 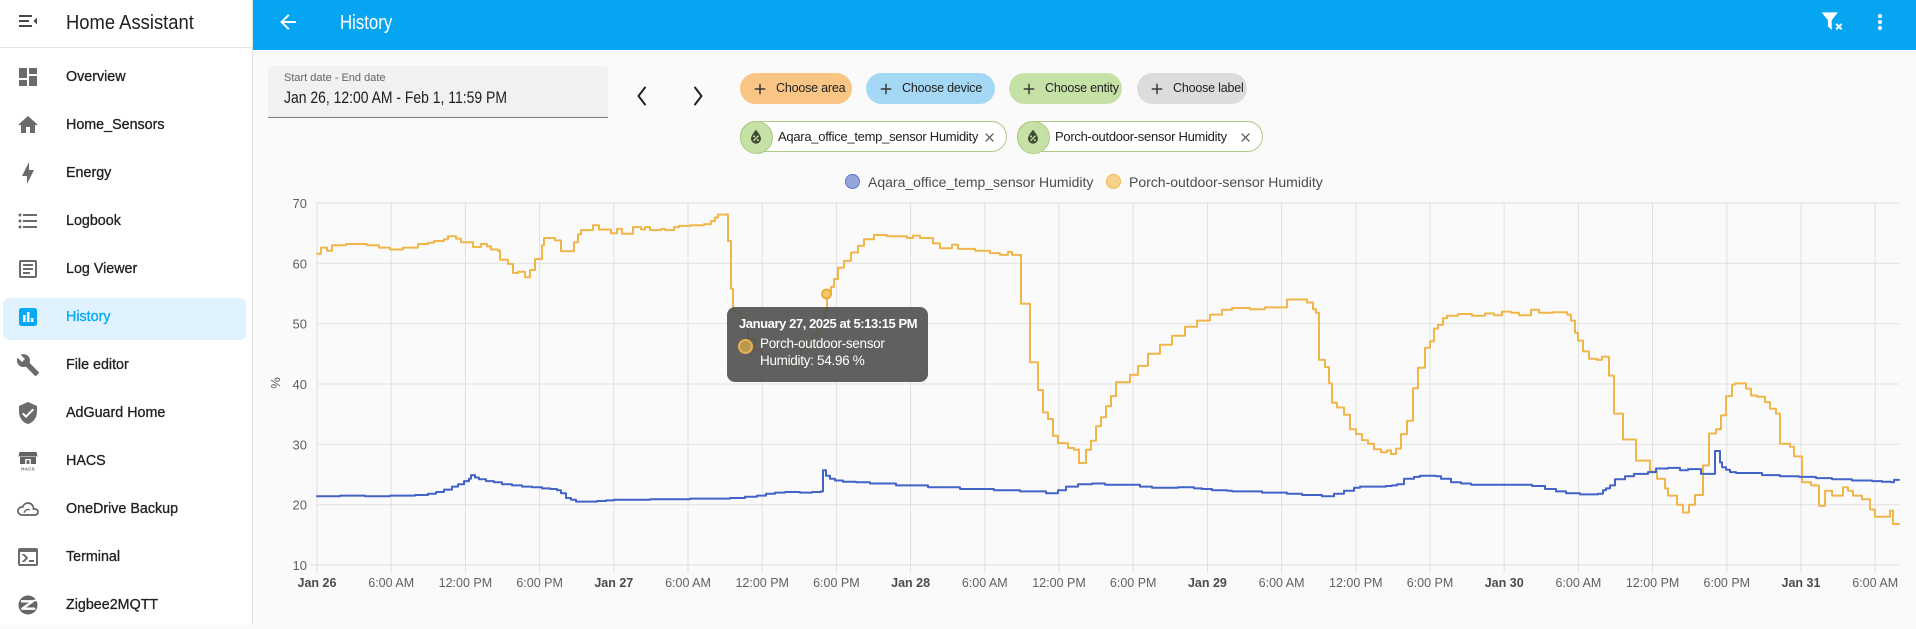 I want to click on svg-text: Jan 29, so click(x=1207, y=583).